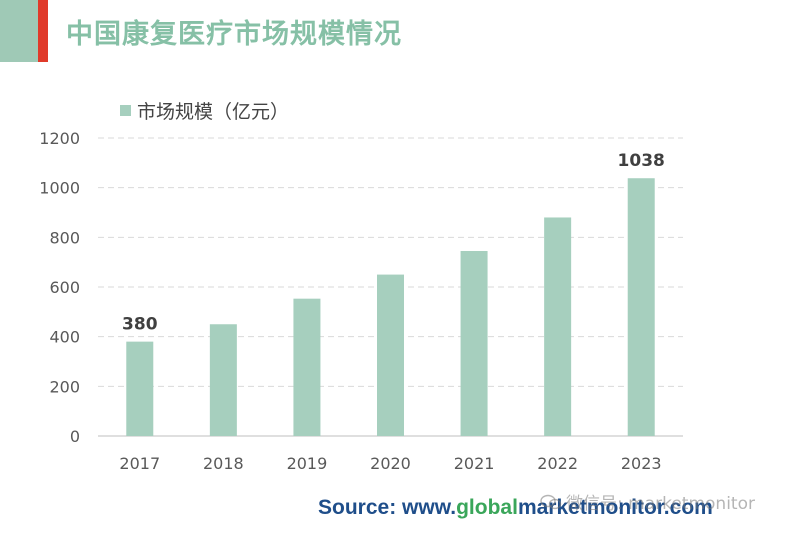  Describe the element at coordinates (660, 504) in the screenshot. I see `watermark-text: 微信号: marketmonitor` at that location.